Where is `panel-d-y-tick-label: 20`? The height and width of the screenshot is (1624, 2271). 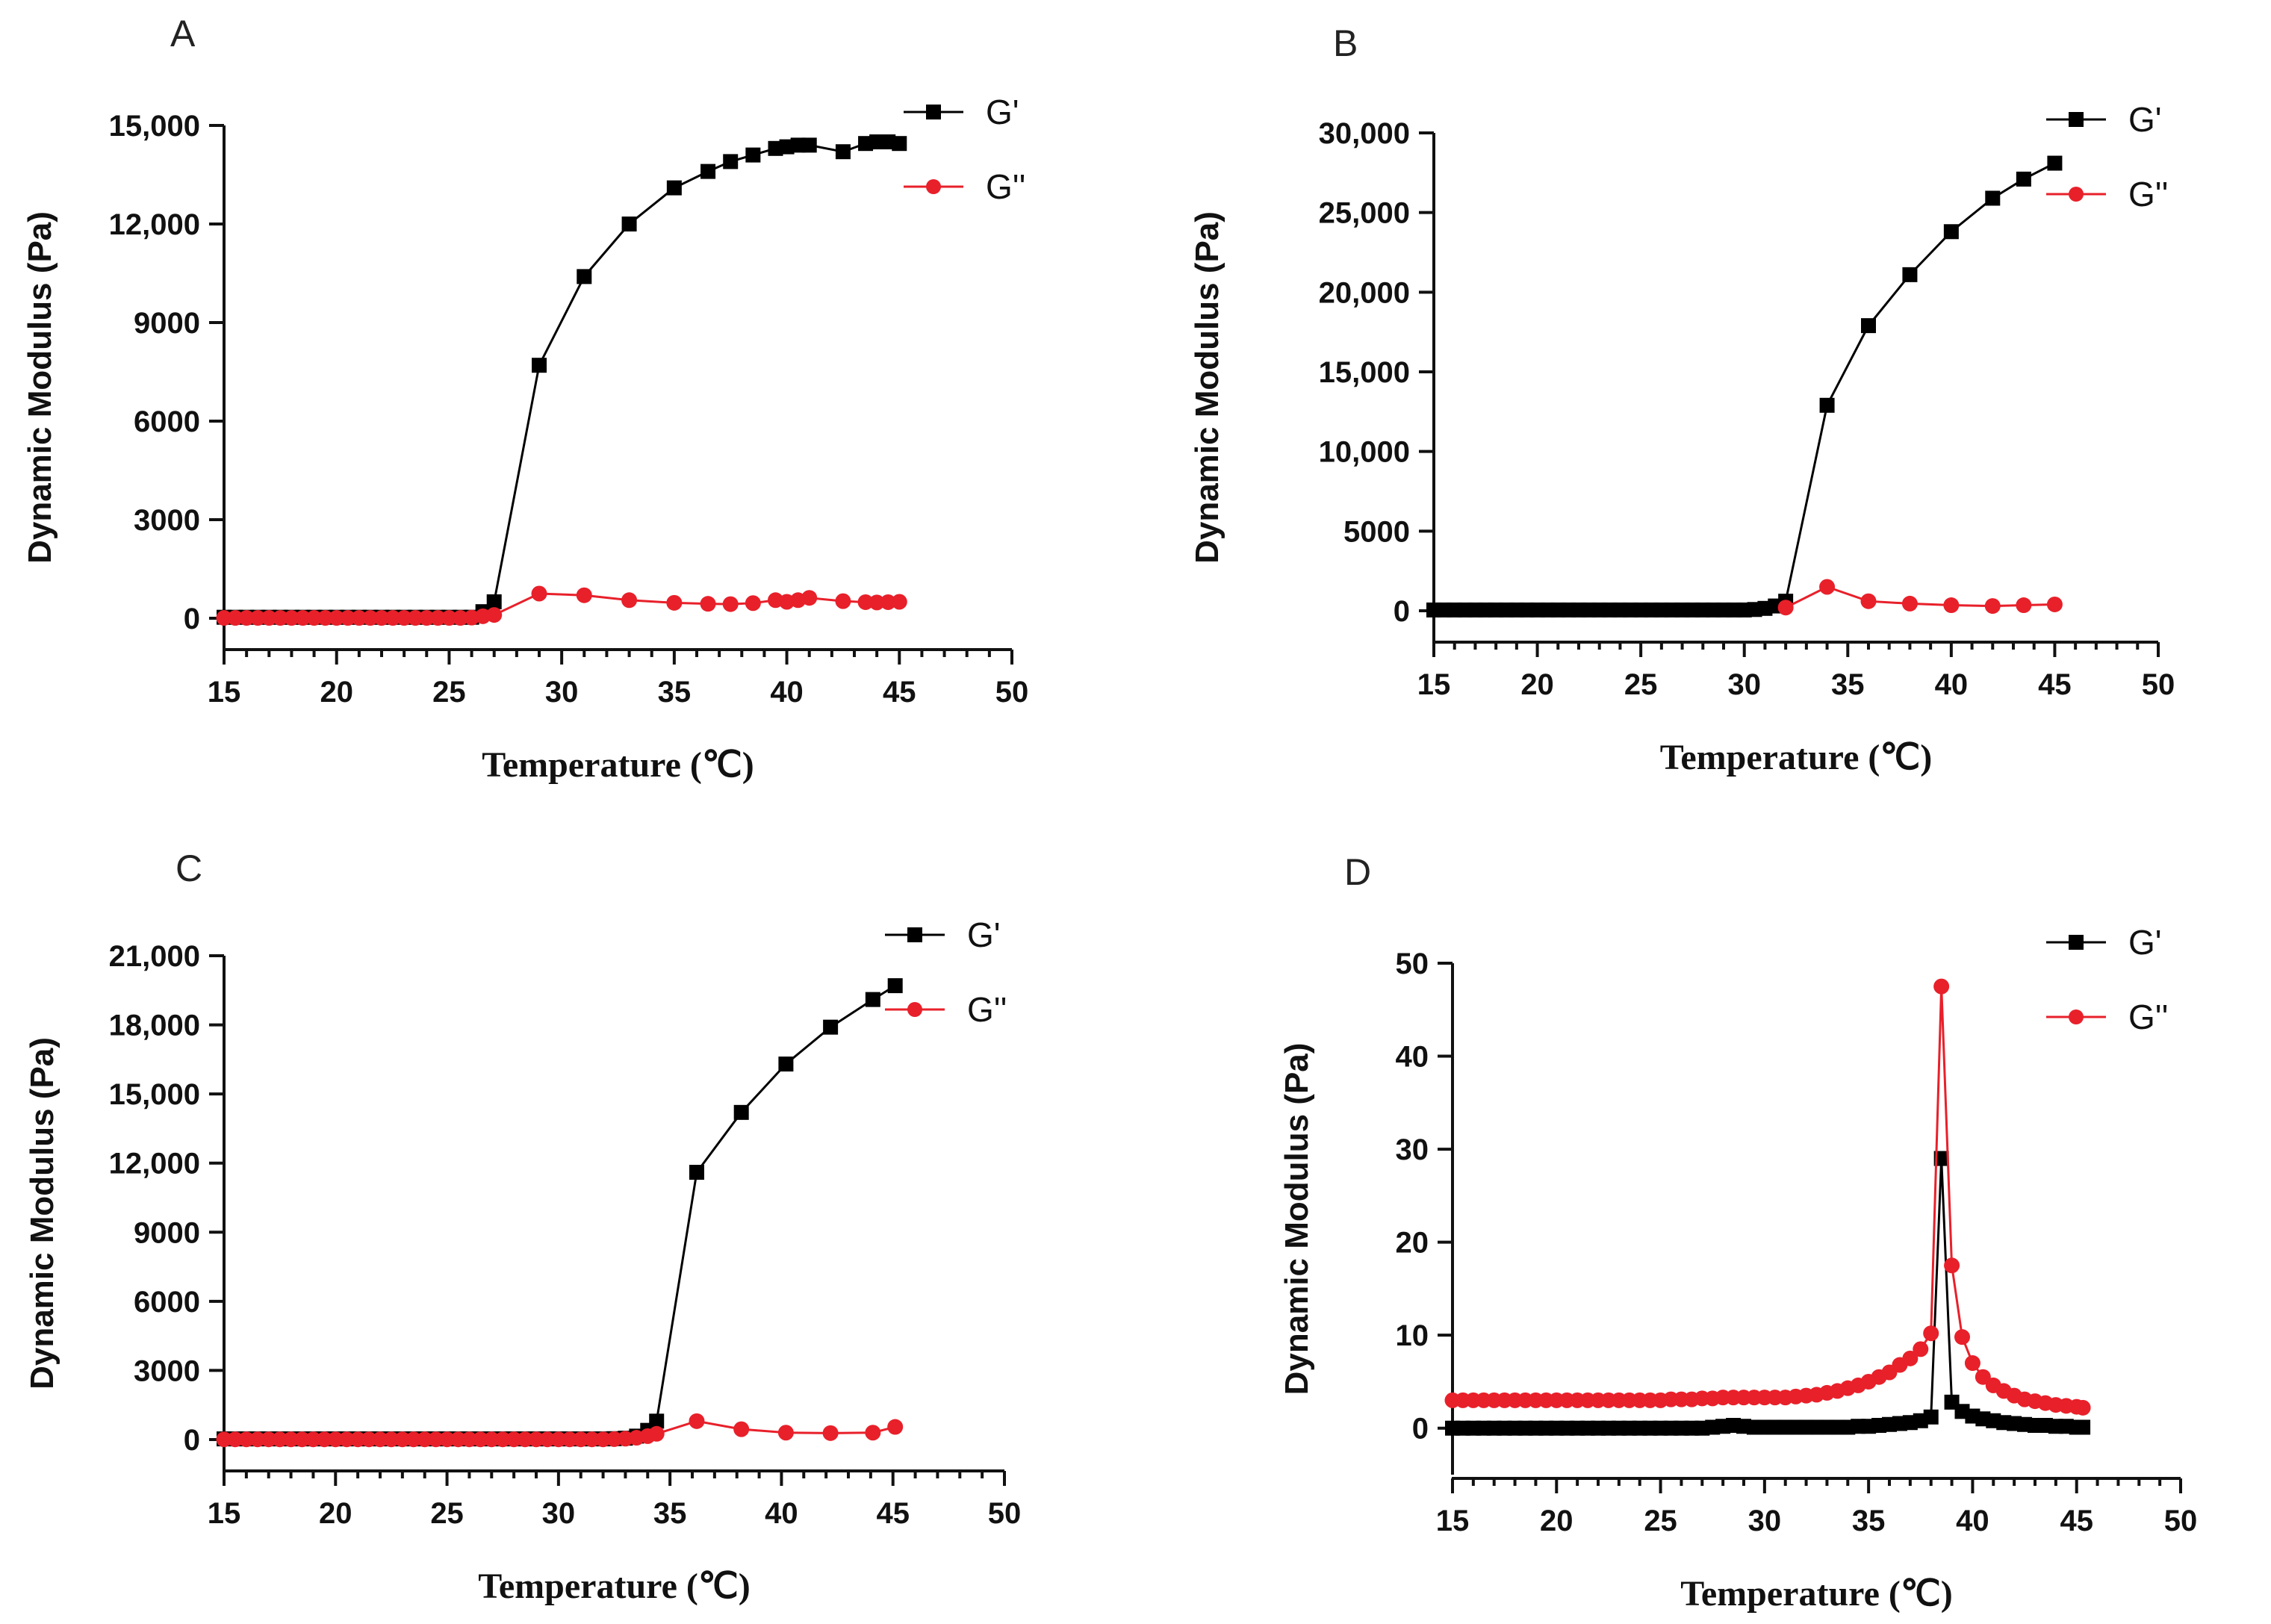
panel-d-y-tick-label: 20 is located at coordinates (1412, 1243).